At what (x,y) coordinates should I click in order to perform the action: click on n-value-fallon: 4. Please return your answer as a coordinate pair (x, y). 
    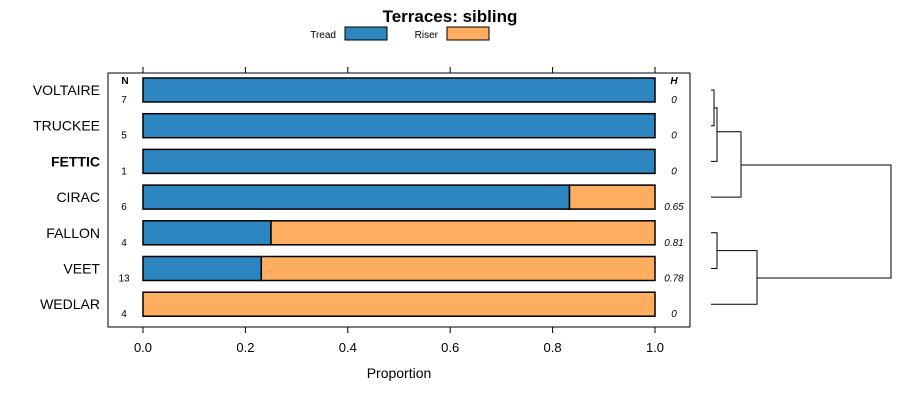
    Looking at the image, I should click on (124, 243).